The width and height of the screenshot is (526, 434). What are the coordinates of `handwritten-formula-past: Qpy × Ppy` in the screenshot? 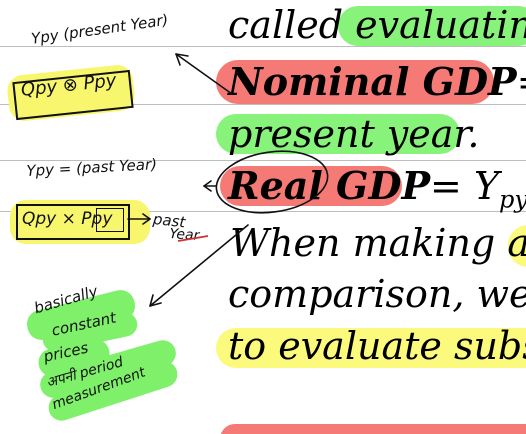 It's located at (67, 219).